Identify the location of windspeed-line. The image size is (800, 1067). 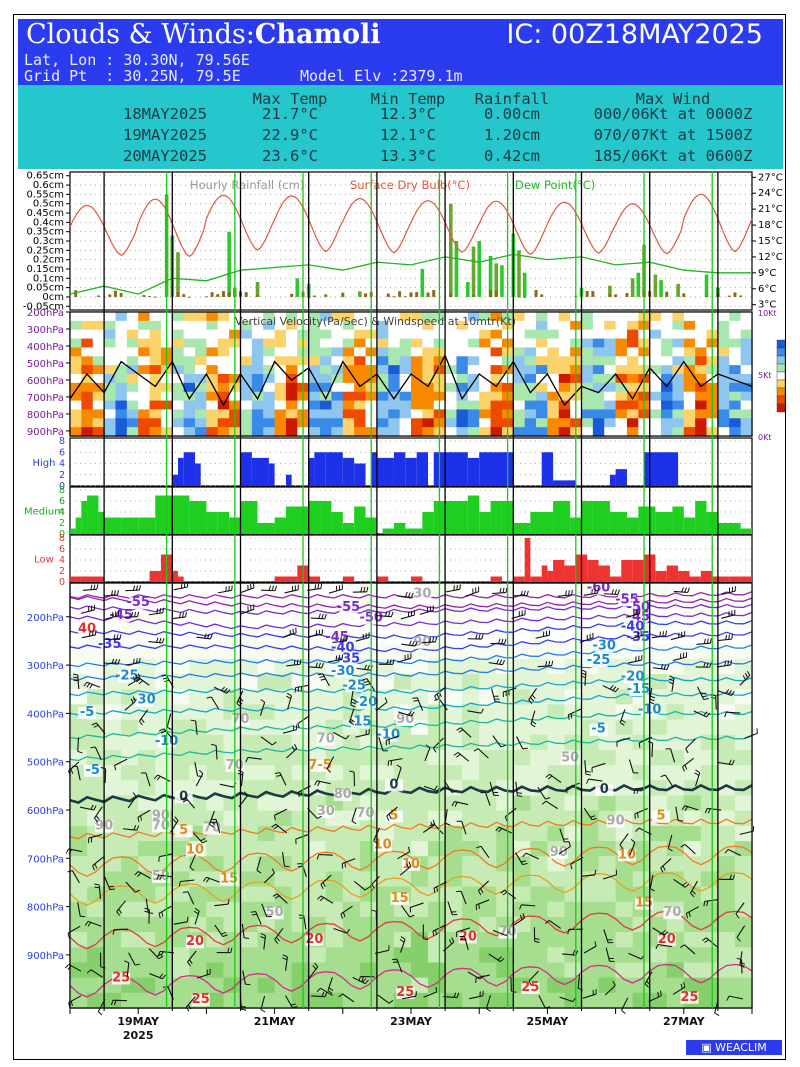
(411, 380).